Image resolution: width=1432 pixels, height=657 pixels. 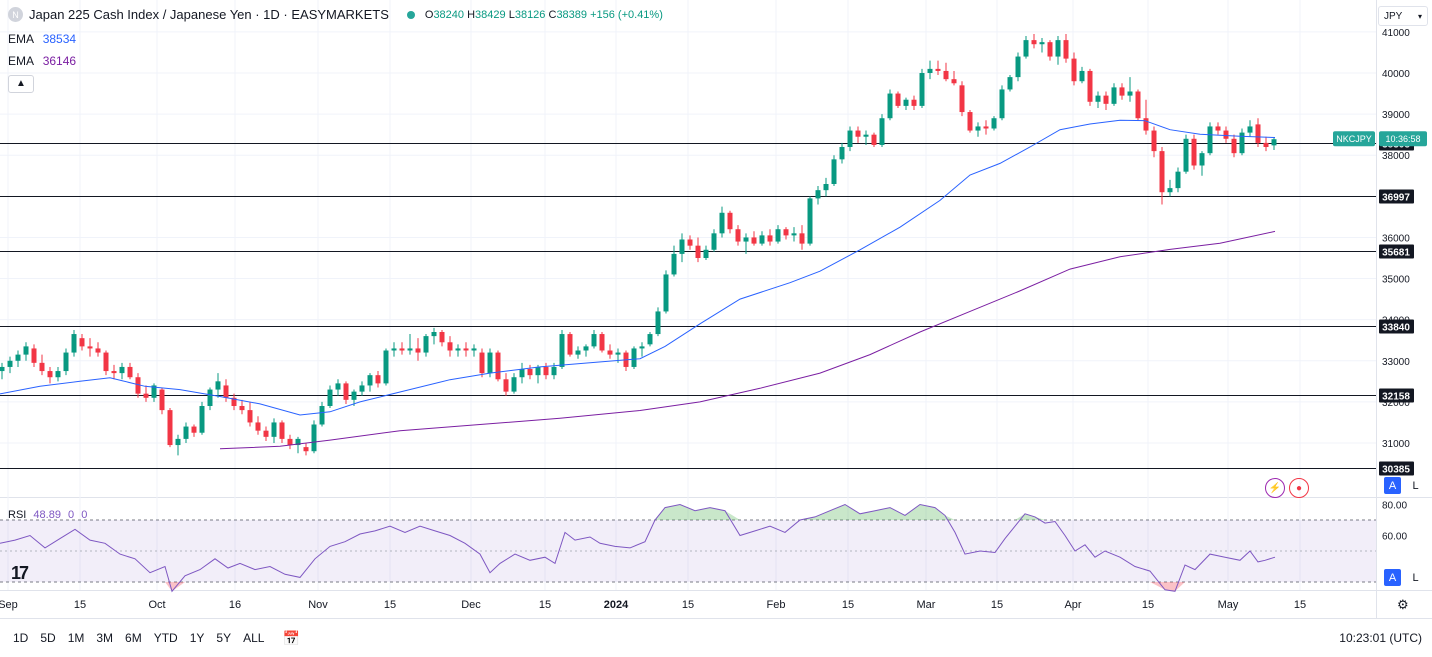 What do you see at coordinates (1275, 488) in the screenshot?
I see `lightning-icon: ⚡` at bounding box center [1275, 488].